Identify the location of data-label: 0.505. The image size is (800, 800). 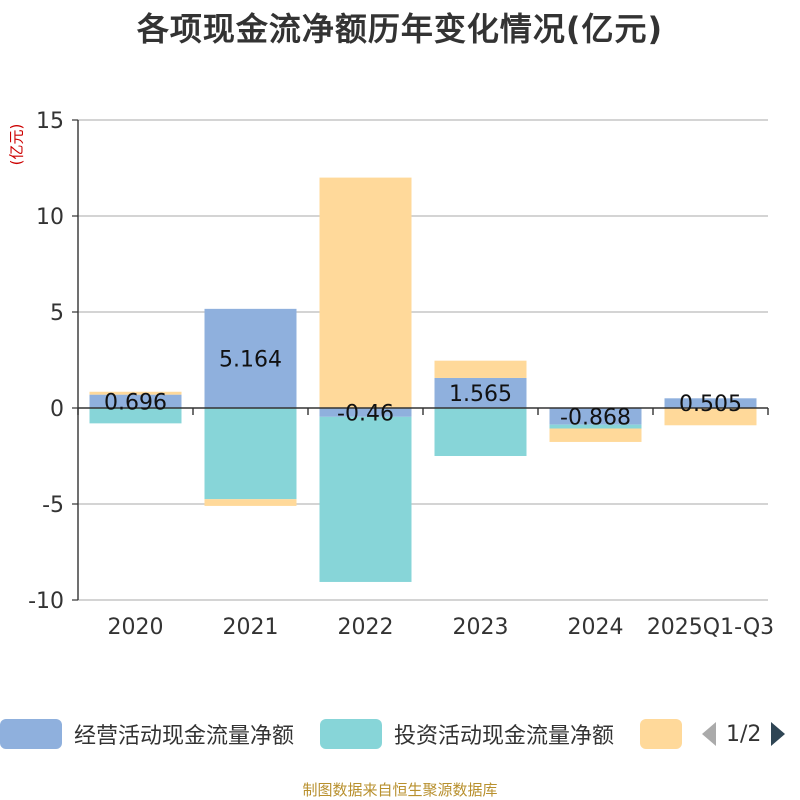
(710, 404).